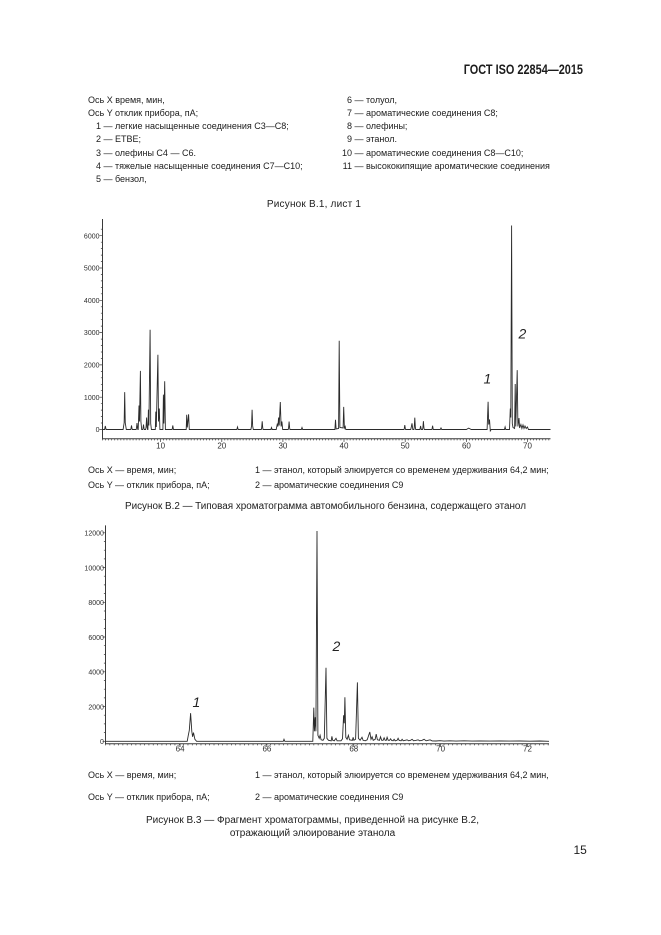 The width and height of the screenshot is (661, 935). I want to click on svg-text: 1000, so click(92, 398).